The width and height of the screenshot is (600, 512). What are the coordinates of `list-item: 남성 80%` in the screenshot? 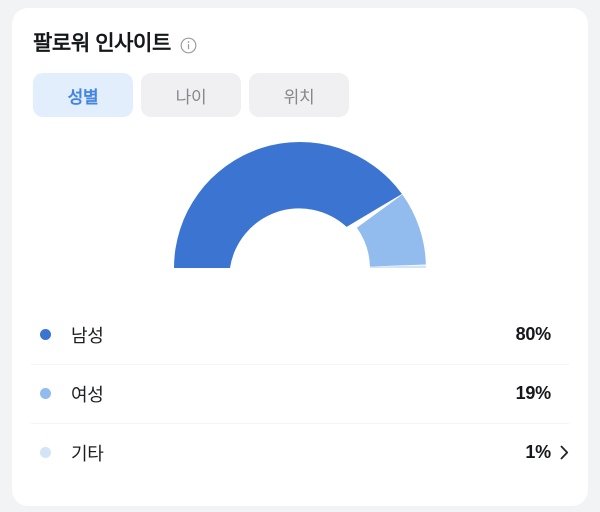 It's located at (300, 334).